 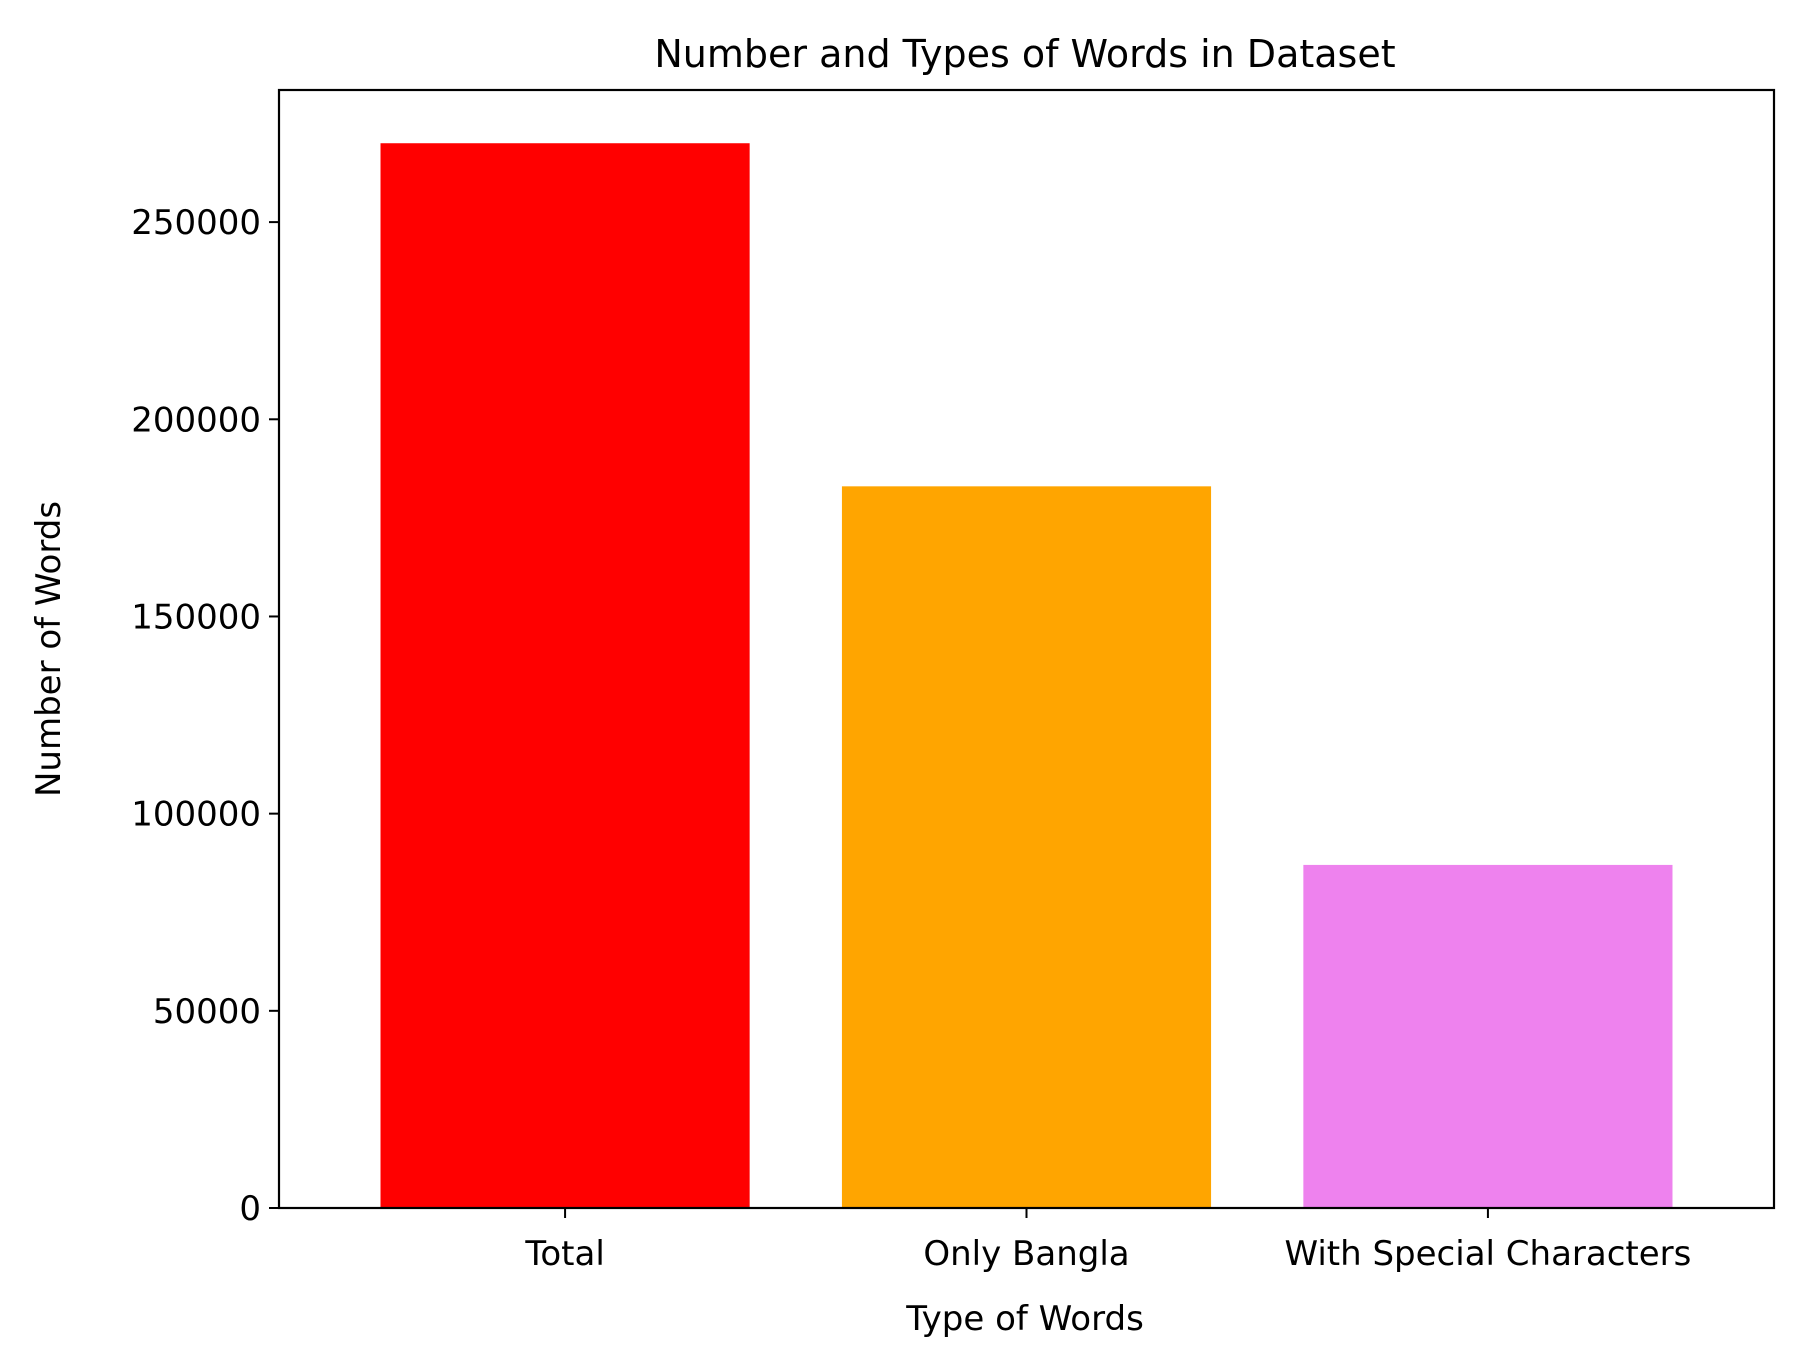 I want to click on y-axis-label: Number of Words, so click(x=49, y=649).